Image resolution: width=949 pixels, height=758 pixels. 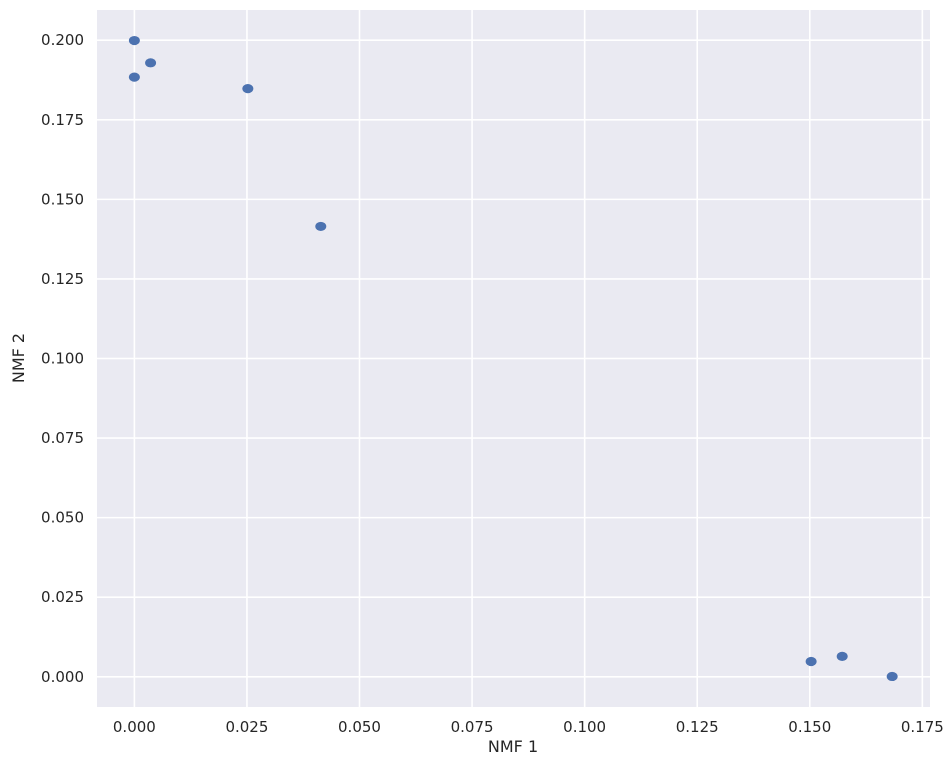 What do you see at coordinates (62, 40) in the screenshot?
I see `y-tick-label: 0.200` at bounding box center [62, 40].